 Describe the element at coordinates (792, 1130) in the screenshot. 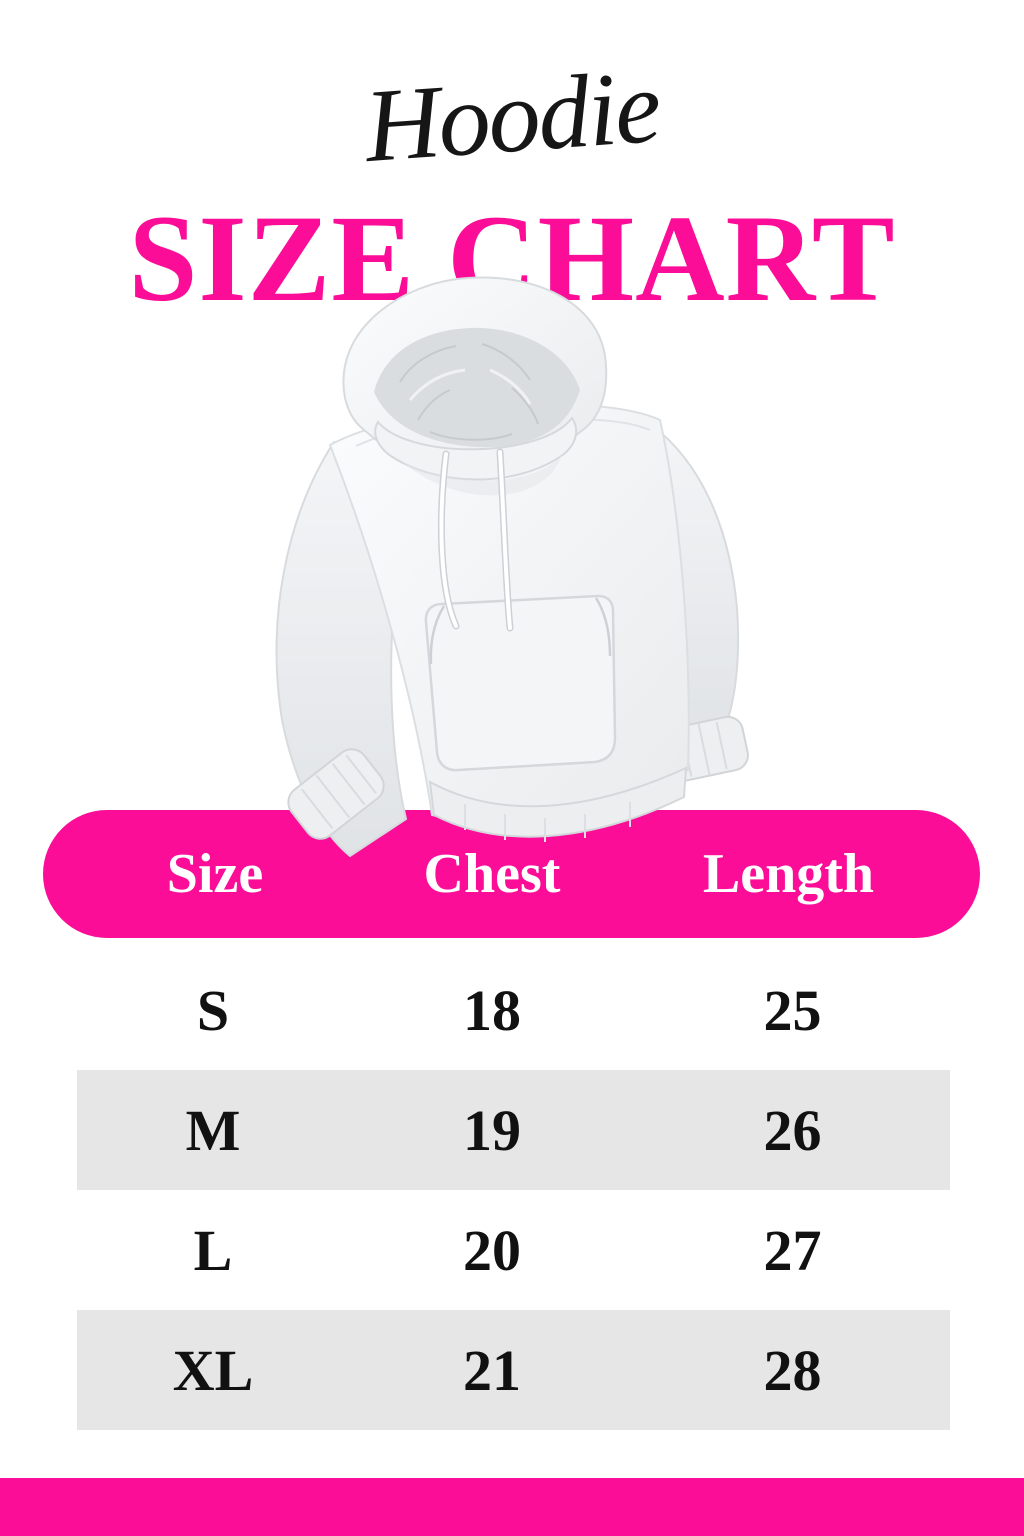

I see `length-cell: 26` at that location.